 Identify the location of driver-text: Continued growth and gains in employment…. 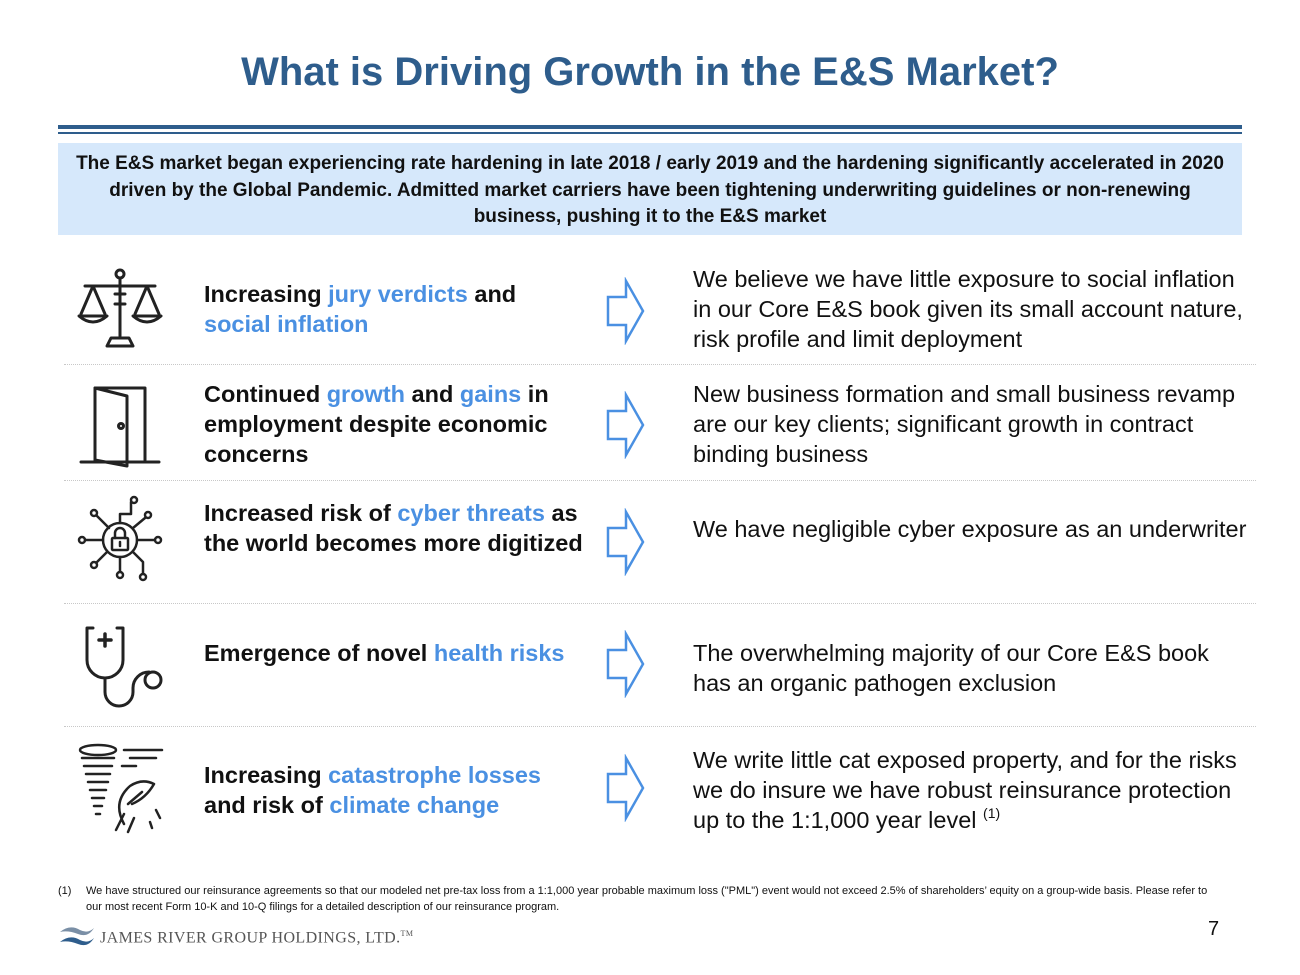
(376, 424).